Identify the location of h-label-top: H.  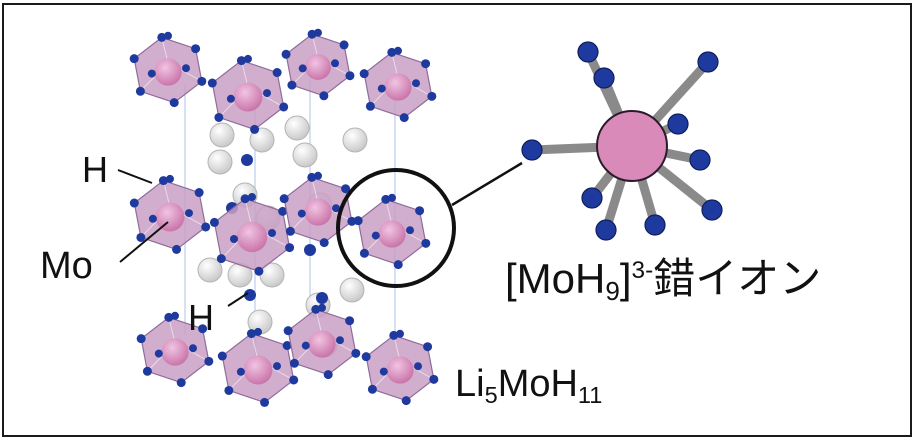
(95, 169).